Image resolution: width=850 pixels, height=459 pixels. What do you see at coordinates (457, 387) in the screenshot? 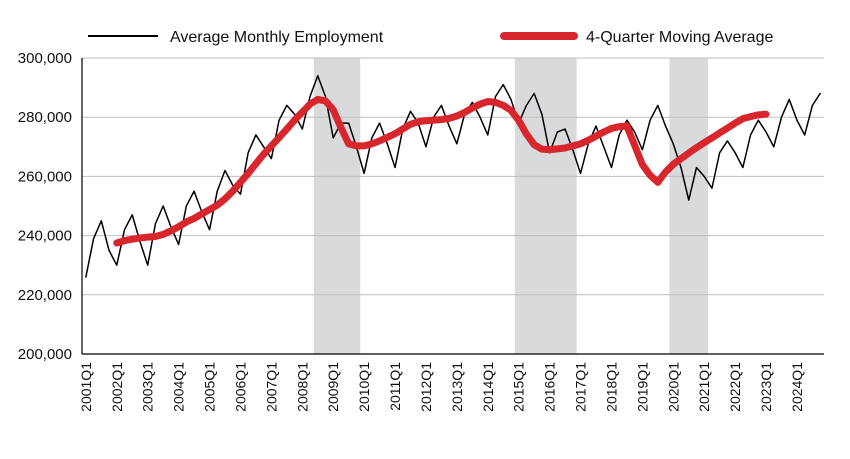
I see `x-tick-label: 2013Q1` at bounding box center [457, 387].